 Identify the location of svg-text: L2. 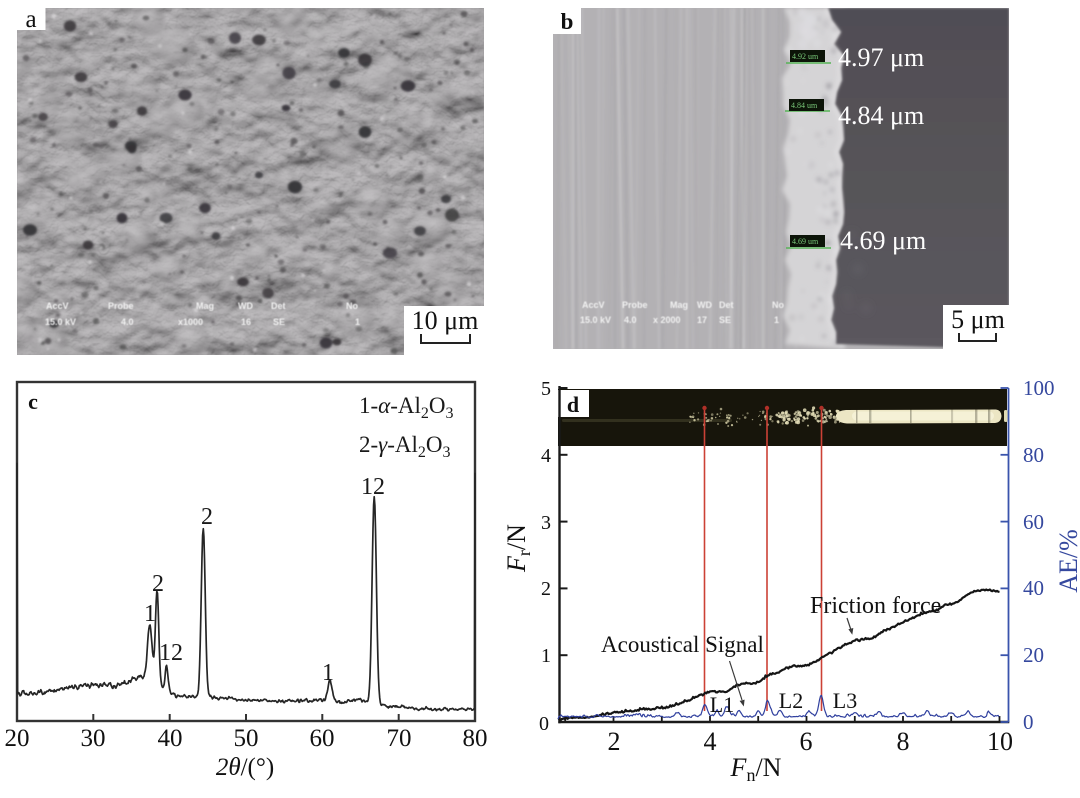
(791, 700).